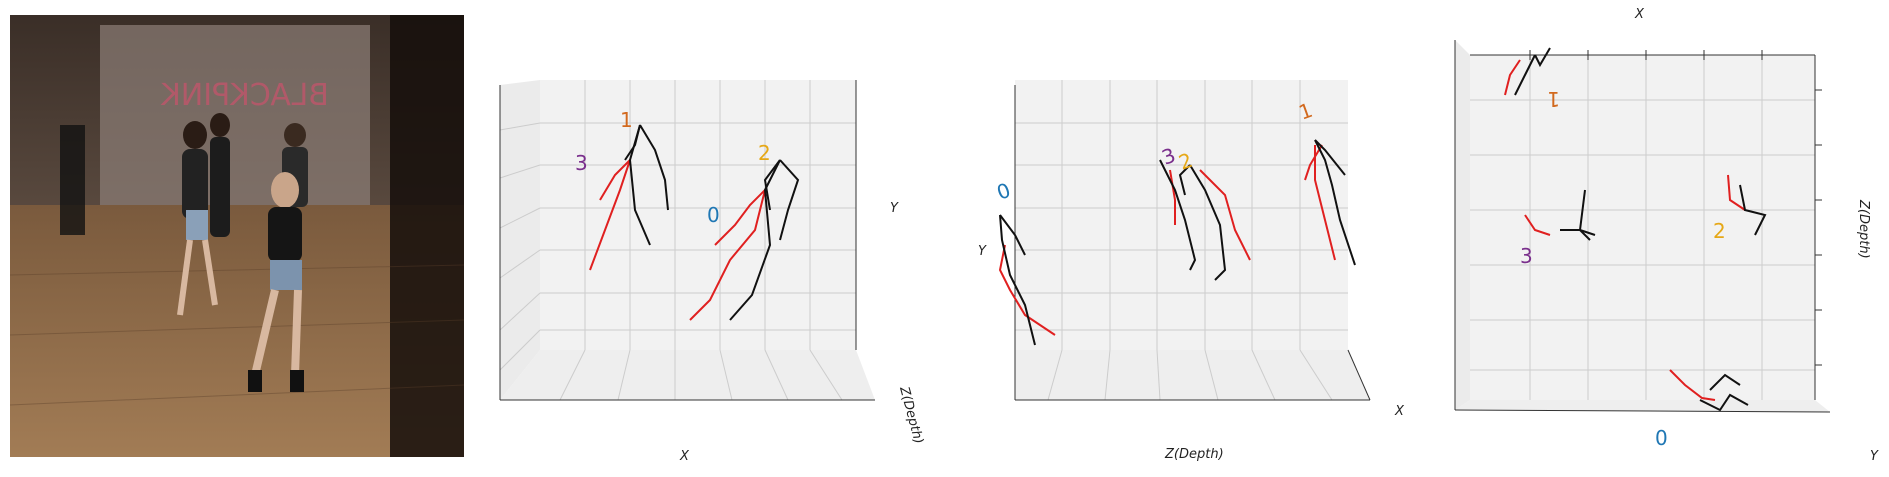 This screenshot has width=1889, height=477. Describe the element at coordinates (1399, 411) in the screenshot. I see `z-axis-label: X` at that location.